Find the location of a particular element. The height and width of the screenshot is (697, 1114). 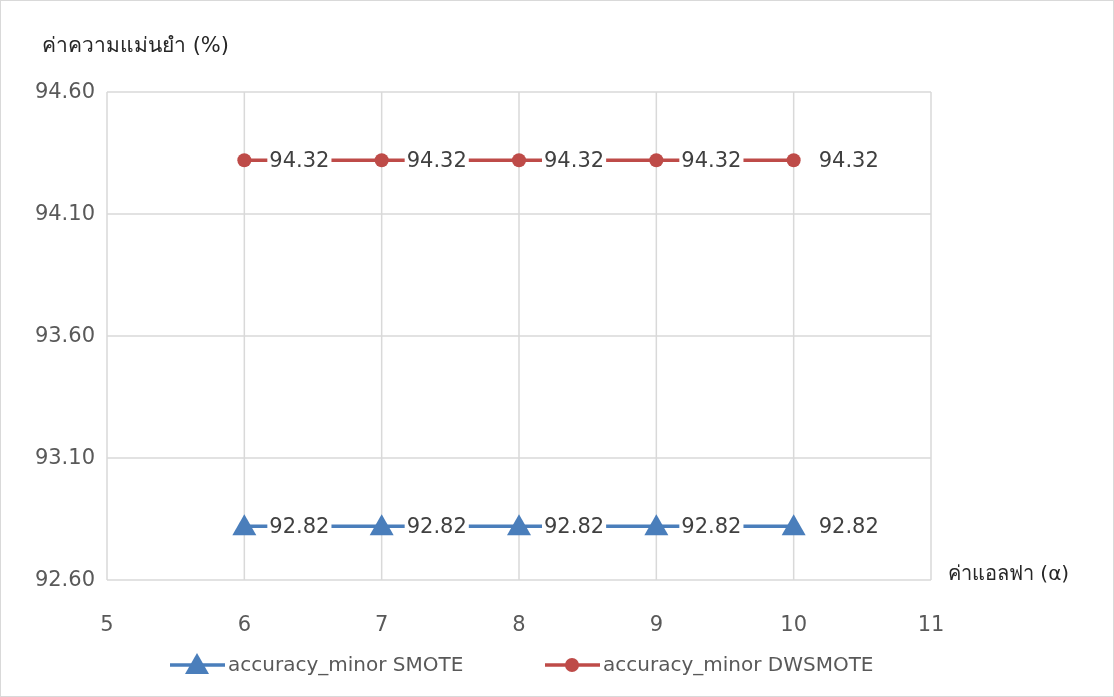

x-tick-label: 8 is located at coordinates (519, 624).